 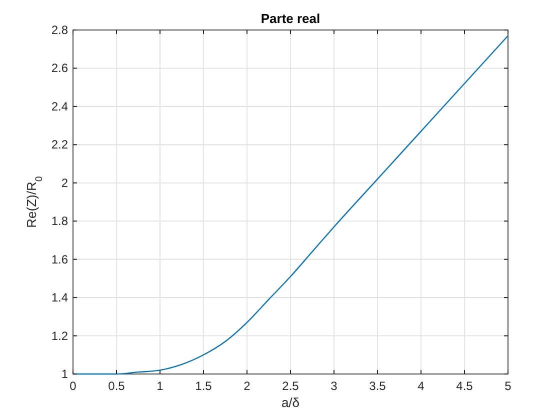 What do you see at coordinates (421, 386) in the screenshot?
I see `x-tick-label: 4` at bounding box center [421, 386].